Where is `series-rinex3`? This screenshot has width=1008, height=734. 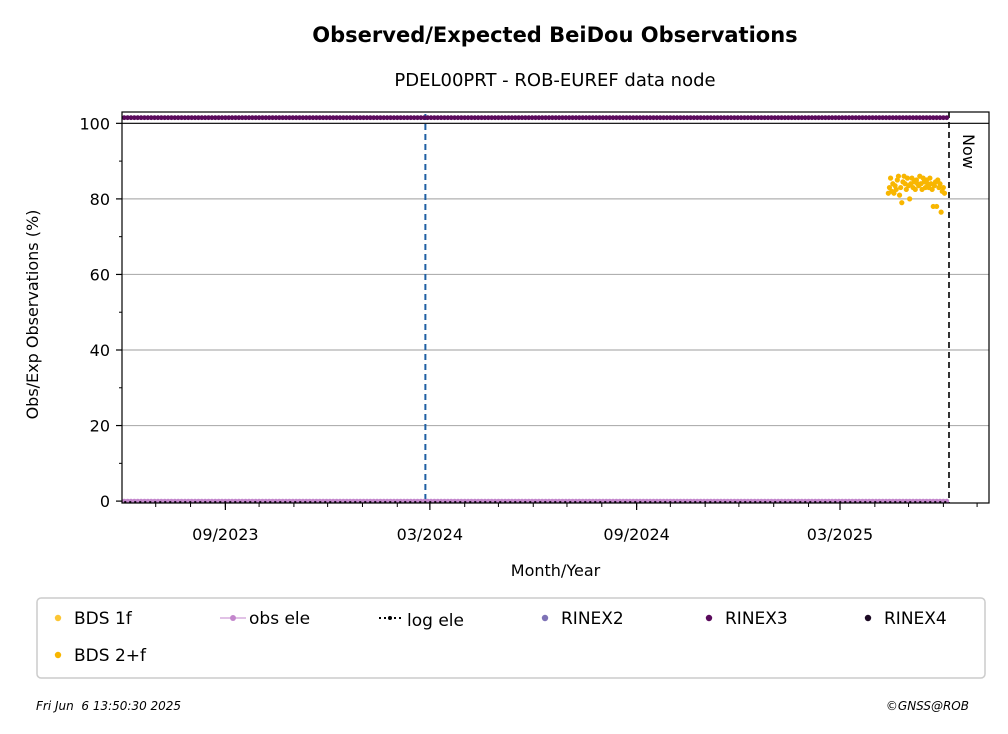
series-rinex3 is located at coordinates (535, 118).